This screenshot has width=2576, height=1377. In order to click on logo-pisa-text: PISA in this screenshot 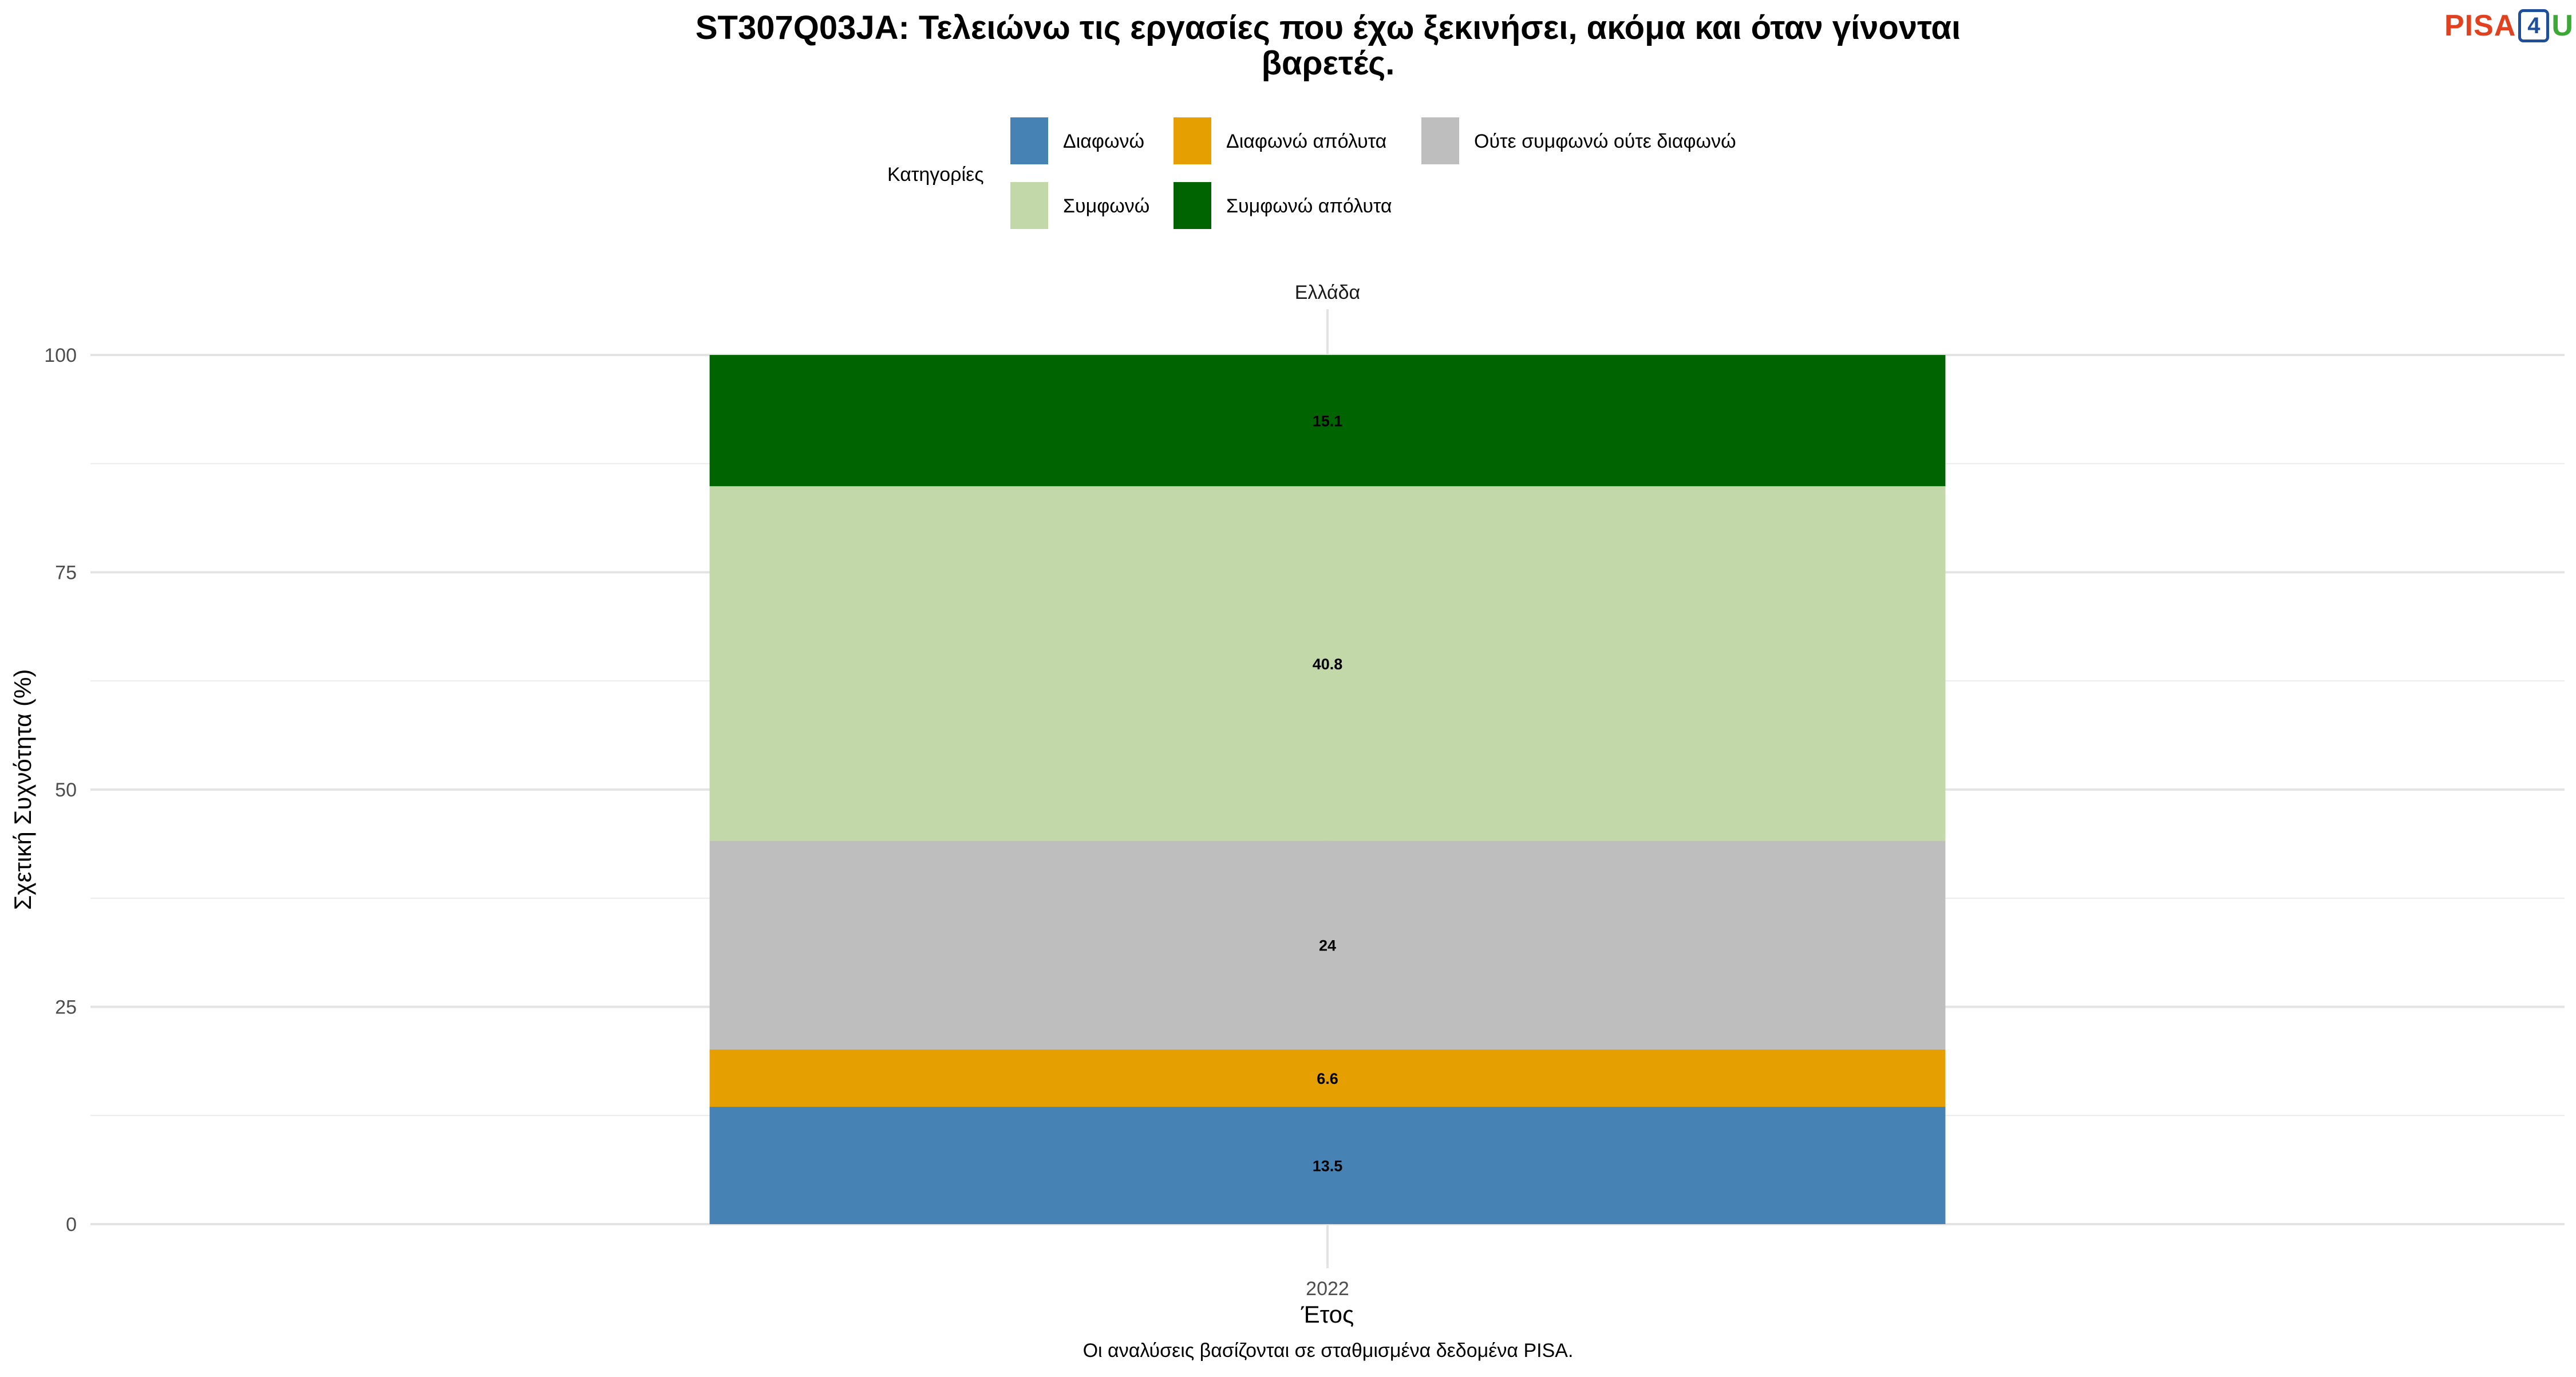, I will do `click(2480, 25)`.